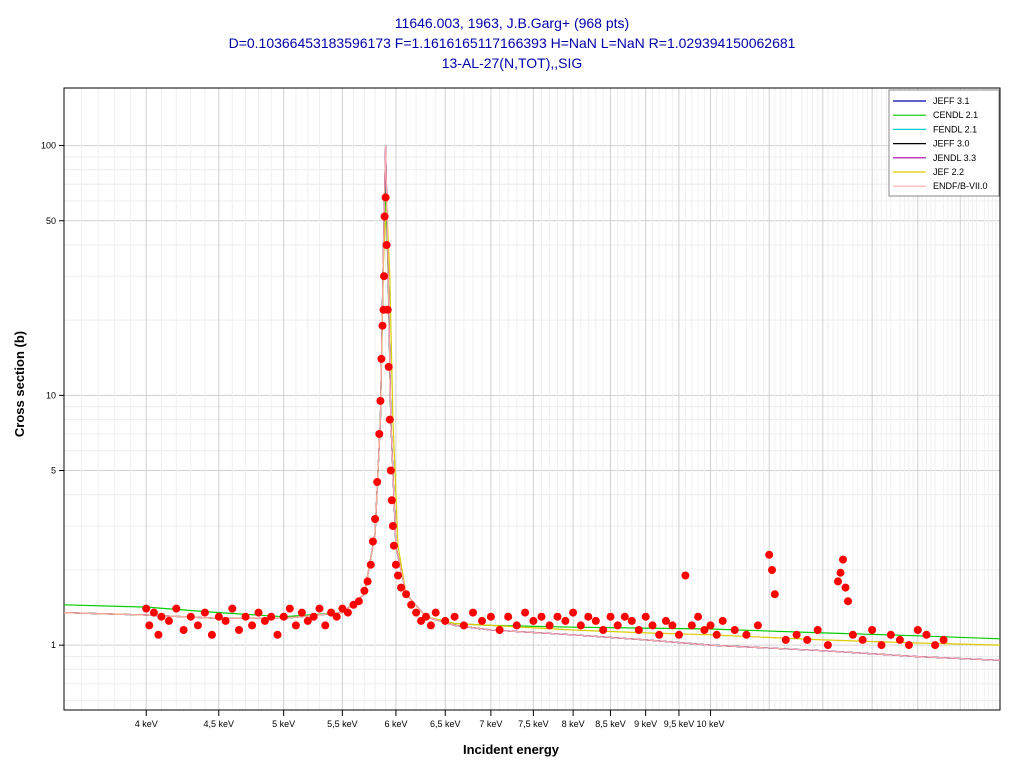 The height and width of the screenshot is (768, 1024). Describe the element at coordinates (512, 23) in the screenshot. I see `chart-title-line-1: 11646.003, 1963, J.B.Garg+ (968 pts)` at that location.